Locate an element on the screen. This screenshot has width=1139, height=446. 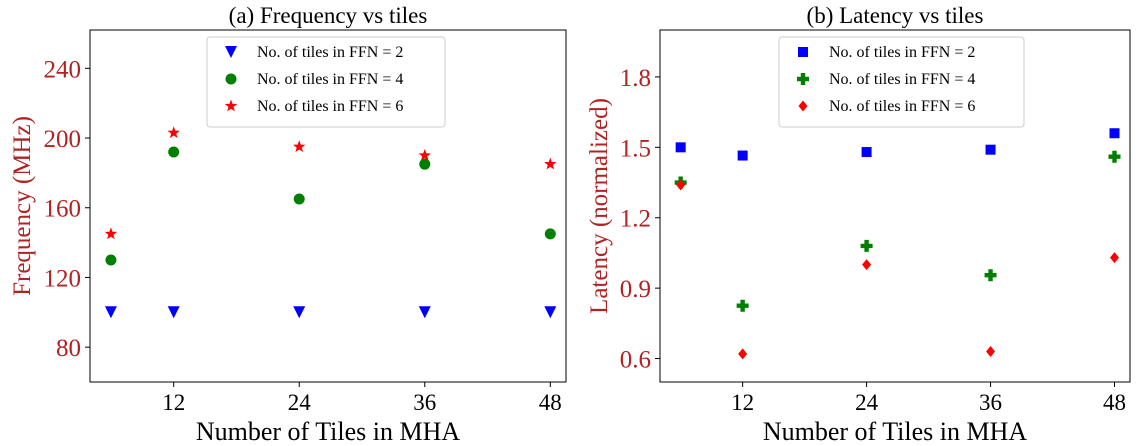
y-tick-label: 0.9 is located at coordinates (635, 289).